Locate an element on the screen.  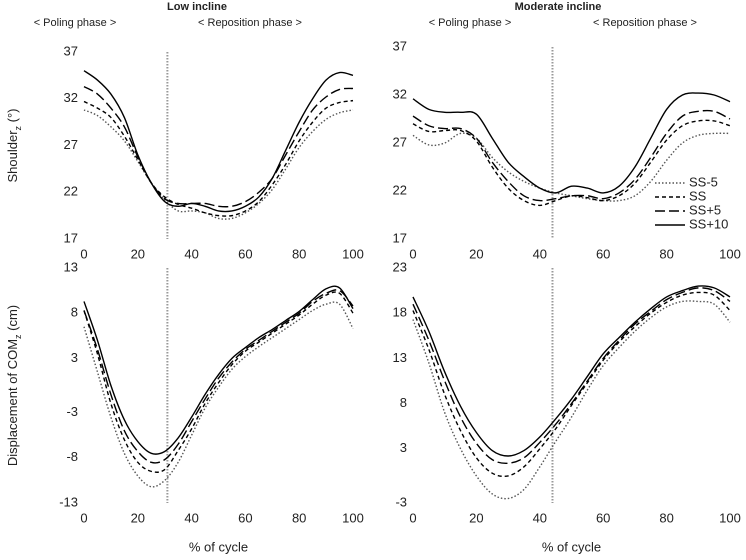
panel-title: Moderate incline is located at coordinates (558, 7).